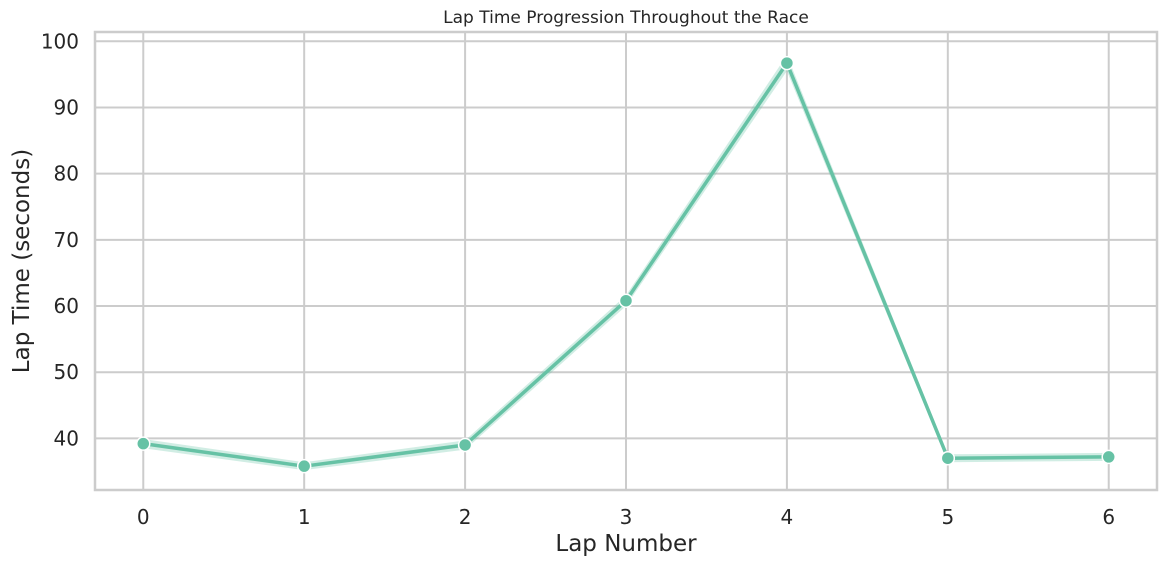  Describe the element at coordinates (1108, 517) in the screenshot. I see `x-tick-label: 6` at that location.